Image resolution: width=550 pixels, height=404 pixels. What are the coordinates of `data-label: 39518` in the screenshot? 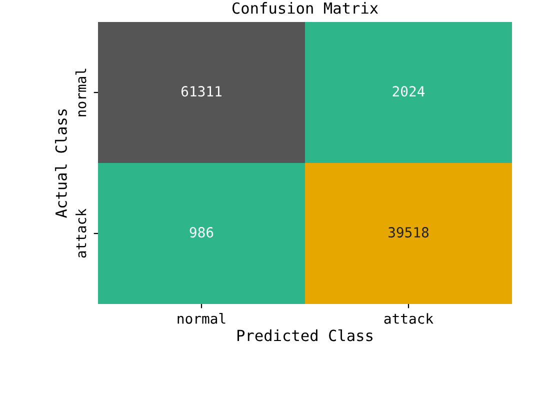 It's located at (408, 232).